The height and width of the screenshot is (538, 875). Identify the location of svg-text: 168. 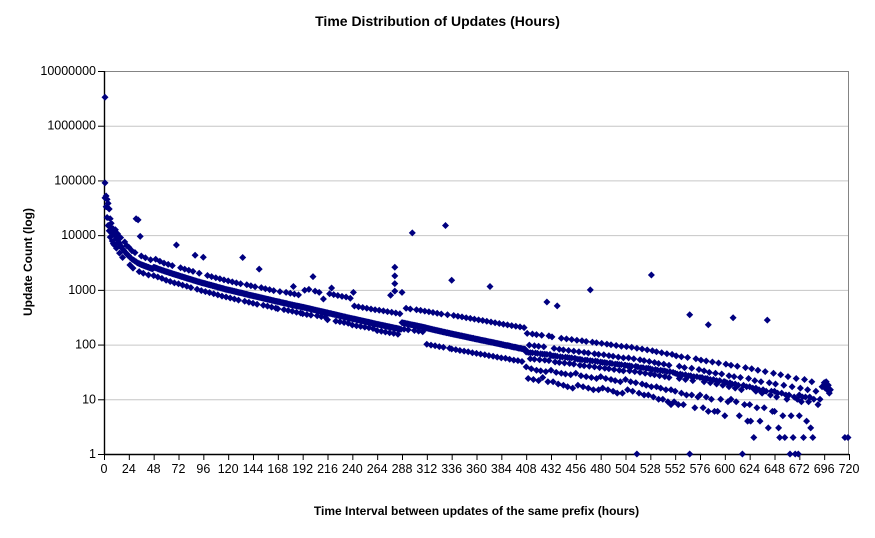
(277, 469).